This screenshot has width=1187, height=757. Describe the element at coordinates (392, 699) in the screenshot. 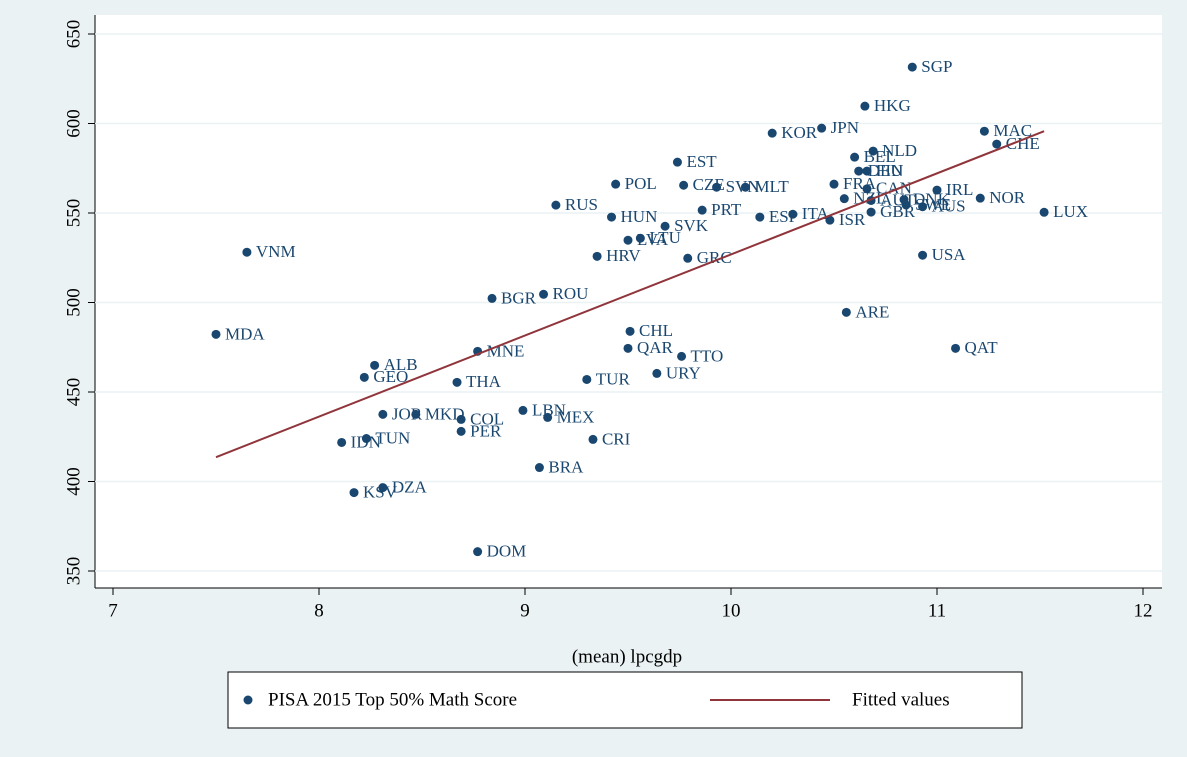

I see `legend-label: PISA 2015 Top 50% Math Score` at that location.